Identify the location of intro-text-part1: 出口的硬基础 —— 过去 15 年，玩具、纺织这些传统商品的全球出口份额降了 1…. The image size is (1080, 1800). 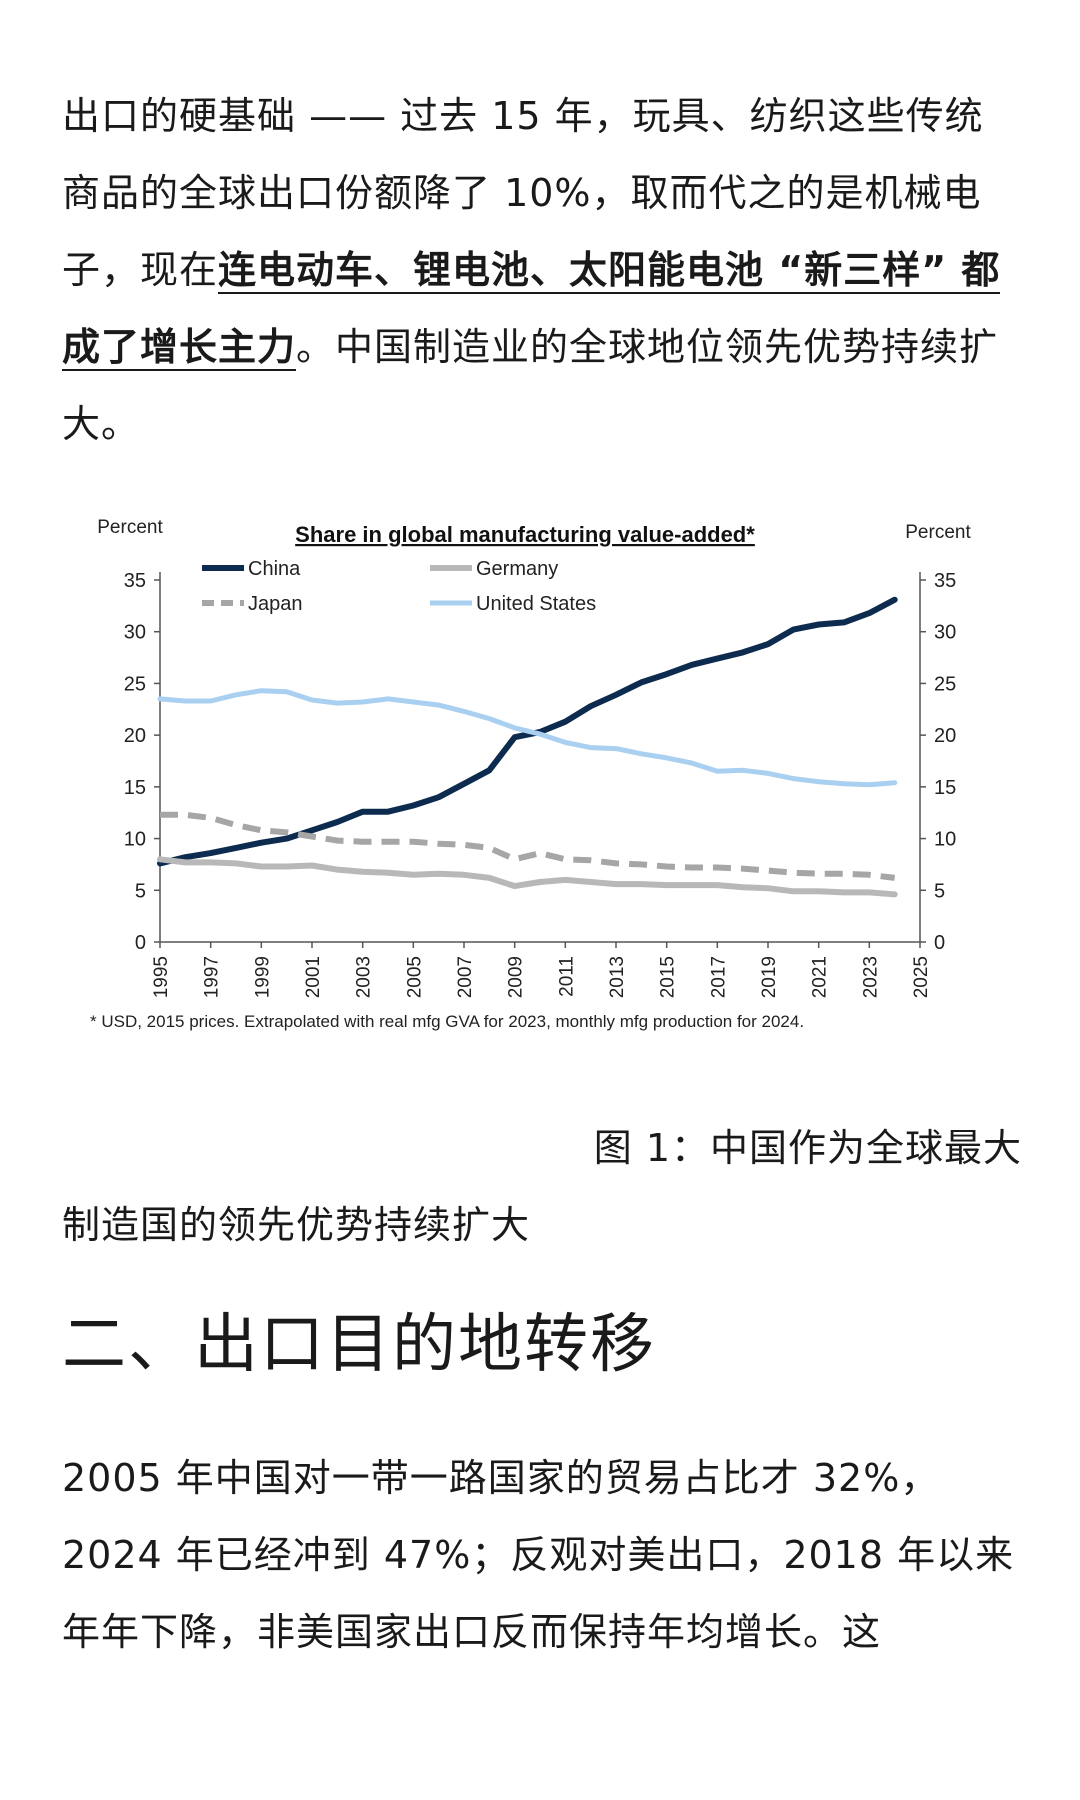
(523, 193).